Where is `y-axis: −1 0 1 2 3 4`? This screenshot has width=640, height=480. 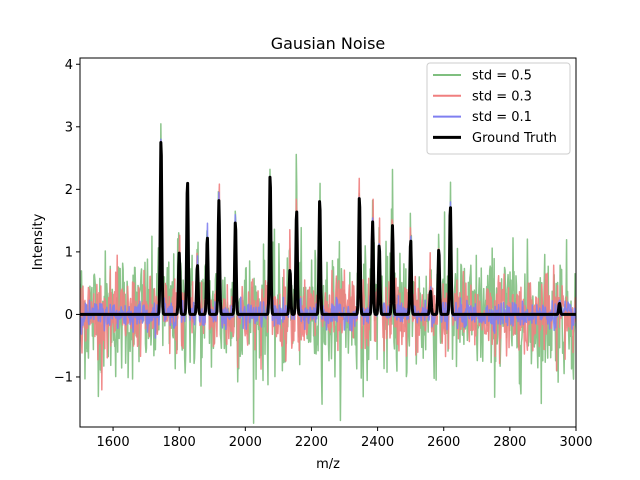 y-axis: −1 0 1 2 3 4 is located at coordinates (67, 221).